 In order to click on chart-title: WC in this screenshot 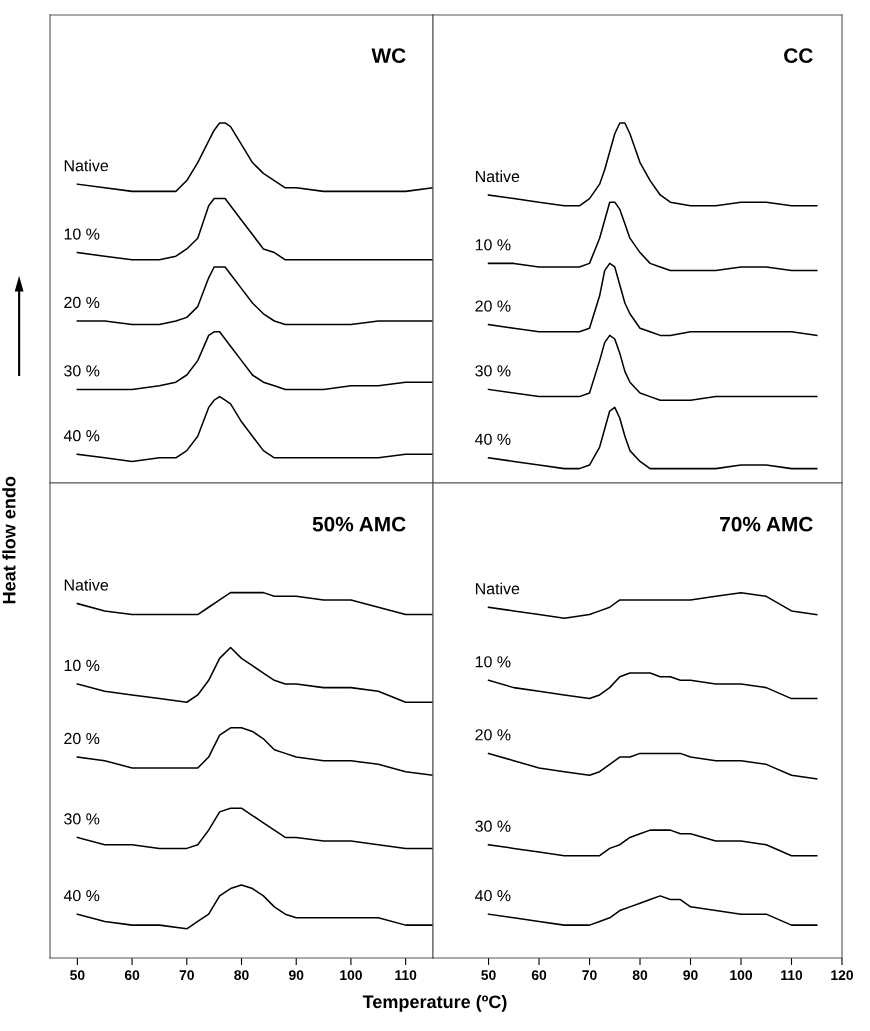, I will do `click(388, 56)`.